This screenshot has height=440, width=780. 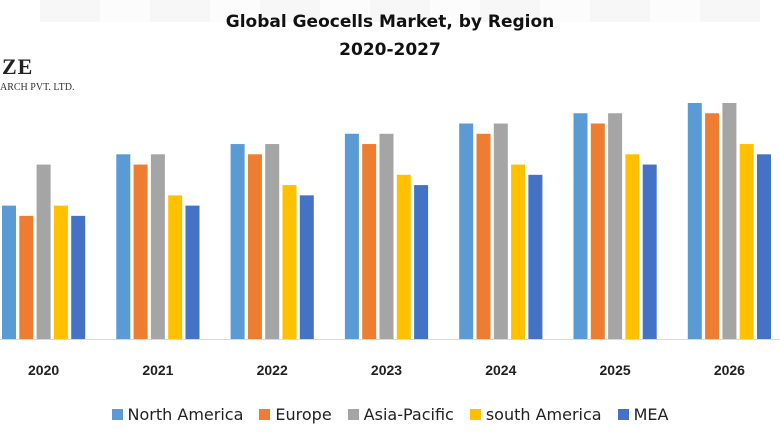 What do you see at coordinates (386, 236) in the screenshot?
I see `bar-asia-pacific-2023` at bounding box center [386, 236].